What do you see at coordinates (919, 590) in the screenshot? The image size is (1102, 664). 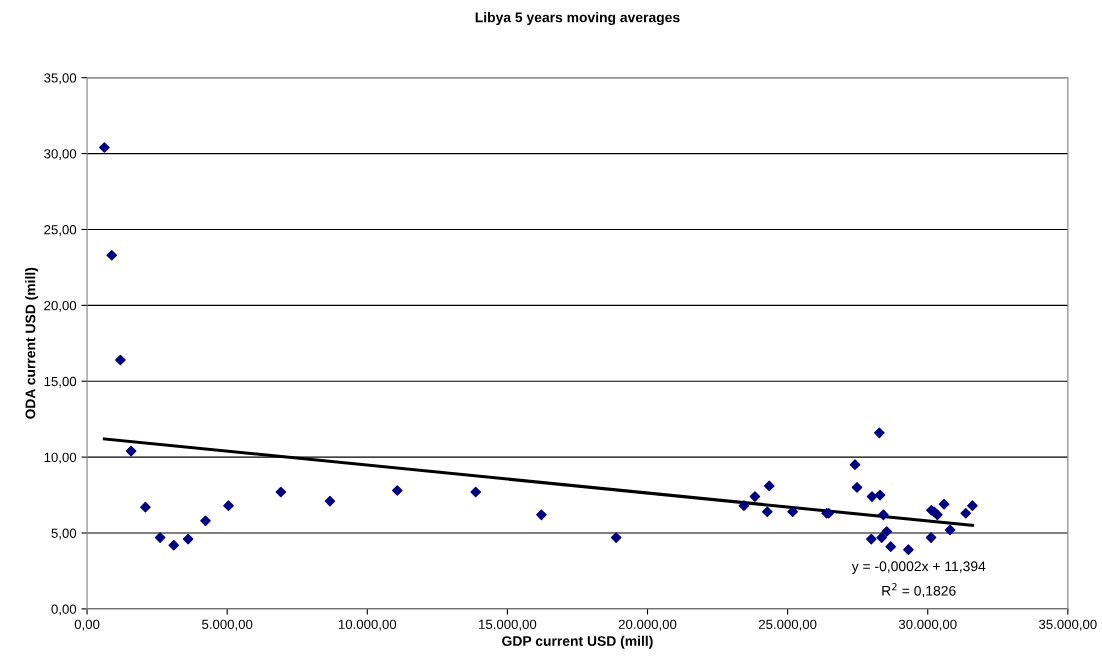 I see `annotation: R$^{2}$ = 0,1826` at bounding box center [919, 590].